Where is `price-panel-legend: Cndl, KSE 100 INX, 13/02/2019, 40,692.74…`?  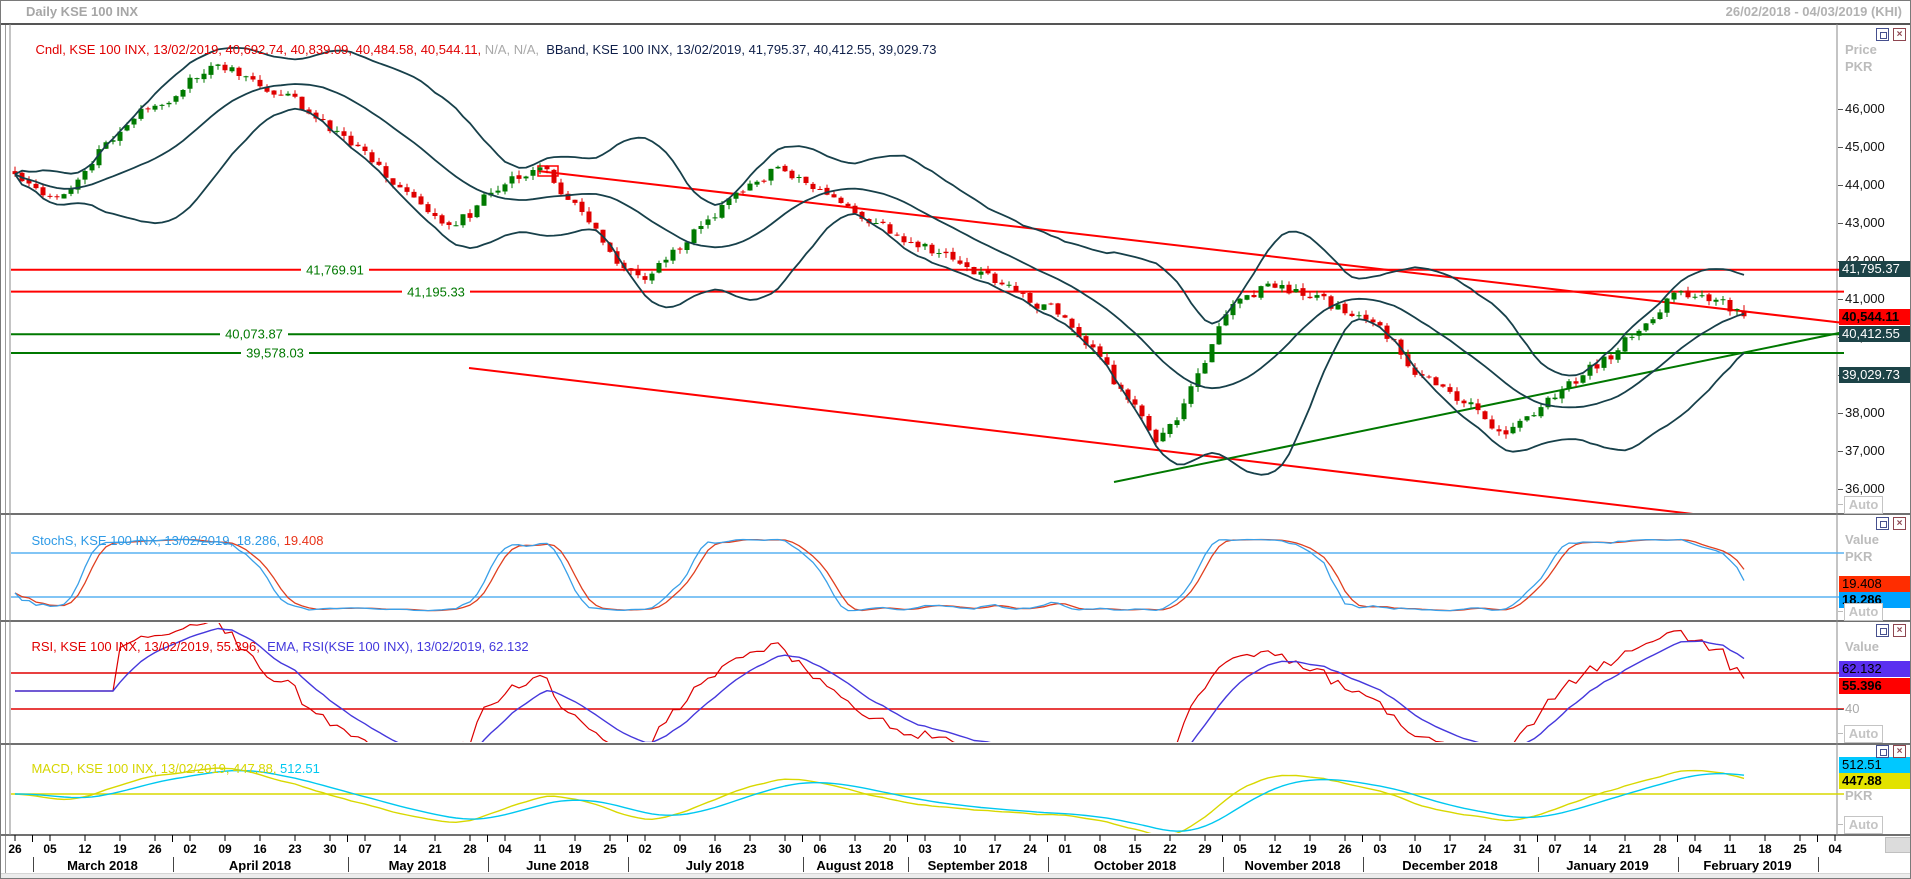
price-panel-legend: Cndl, KSE 100 INX, 13/02/2019, 40,692.74… is located at coordinates (478, 49).